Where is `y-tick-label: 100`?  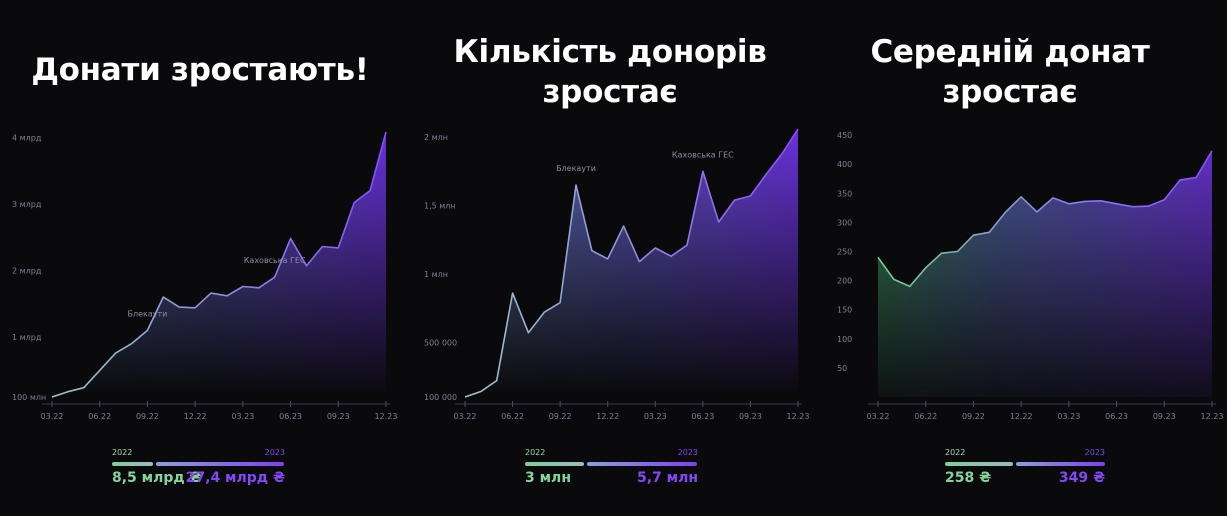
y-tick-label: 100 is located at coordinates (844, 339).